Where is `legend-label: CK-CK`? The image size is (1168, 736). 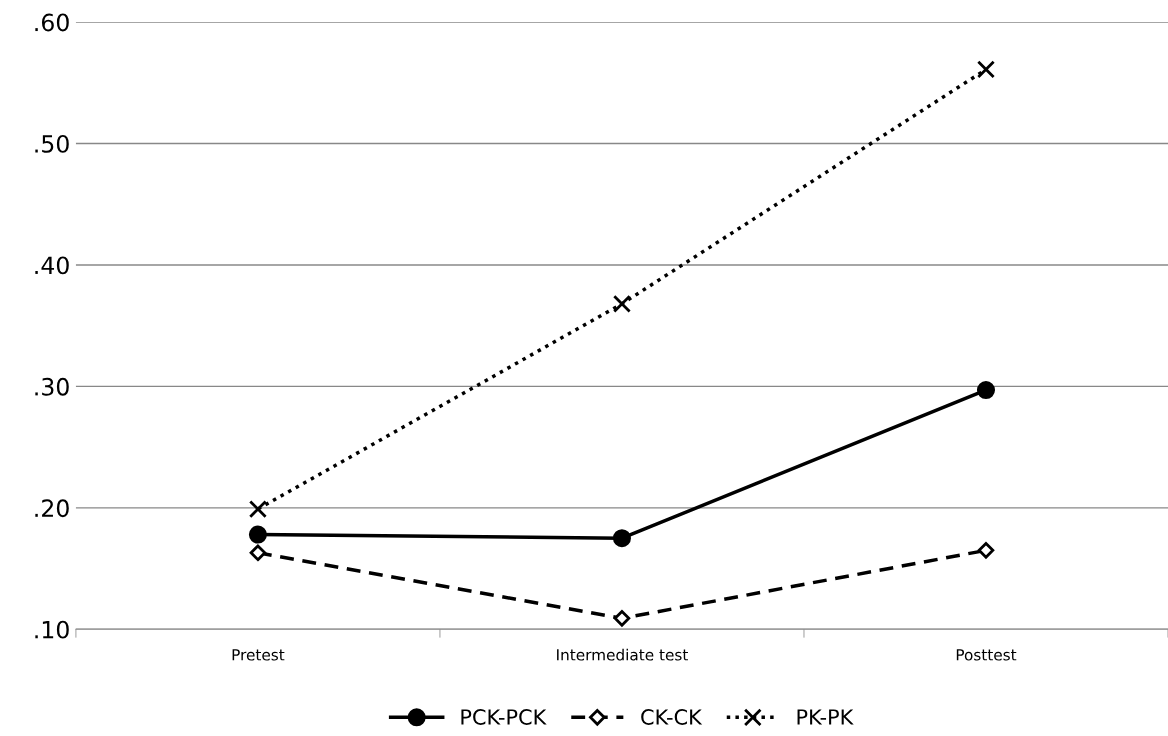 legend-label: CK-CK is located at coordinates (672, 717).